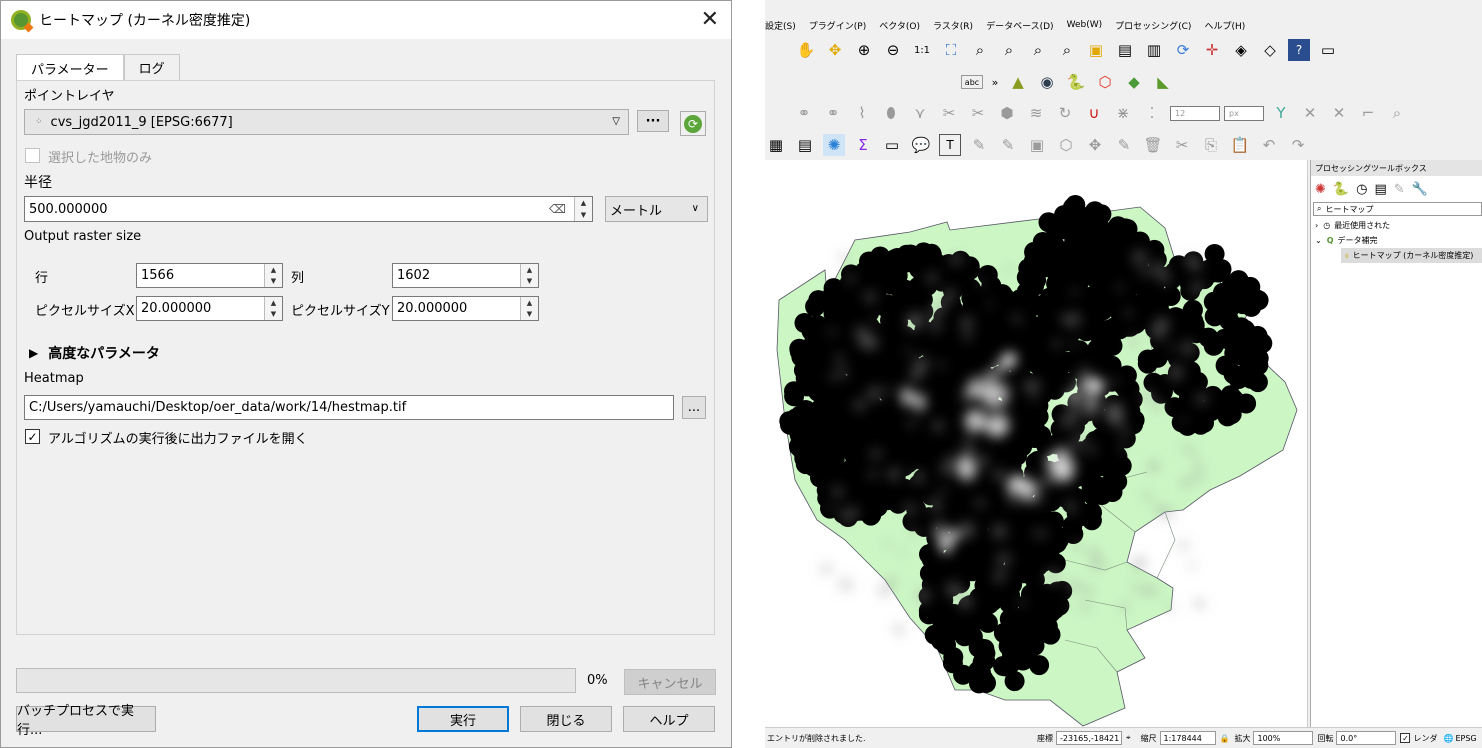  I want to click on toolbox-search-input: ⌕ ヒートマップ, so click(1397, 209).